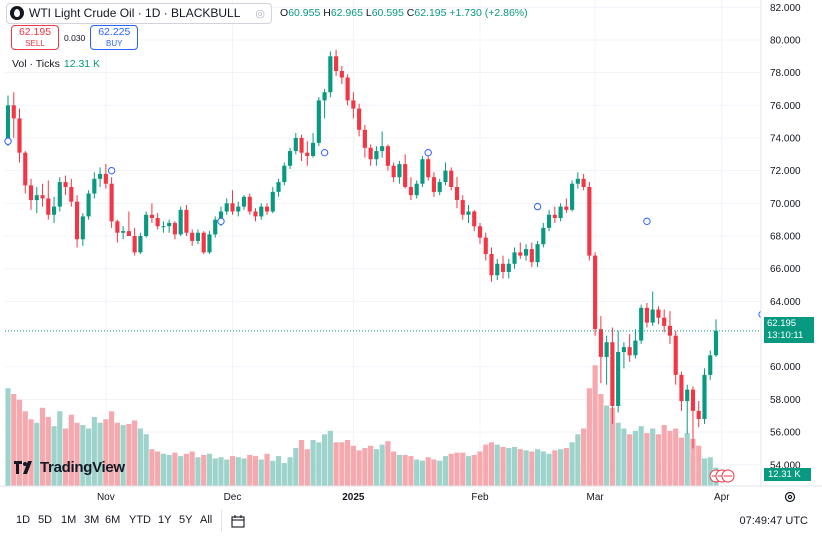  Describe the element at coordinates (139, 13) in the screenshot. I see `symbol-selector: WTI Light Crude Oil · 1D · BLACKBULL ◎` at that location.